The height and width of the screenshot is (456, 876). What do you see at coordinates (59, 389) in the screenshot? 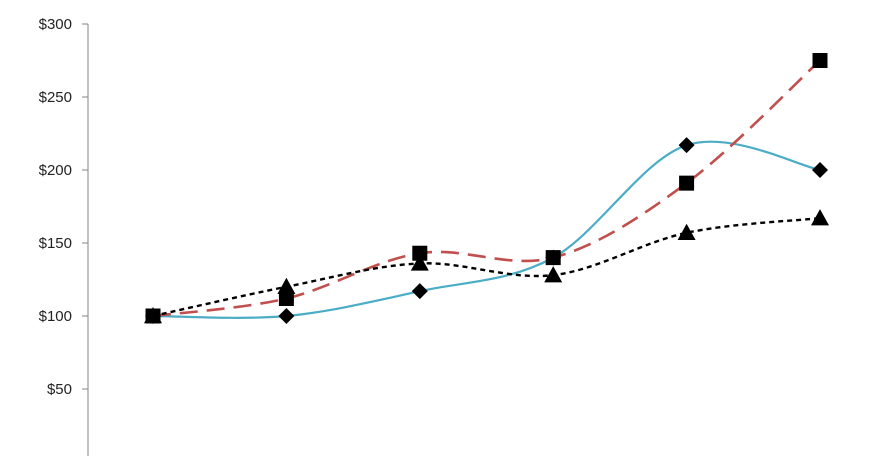
I see `y-tick-label: $50` at bounding box center [59, 389].